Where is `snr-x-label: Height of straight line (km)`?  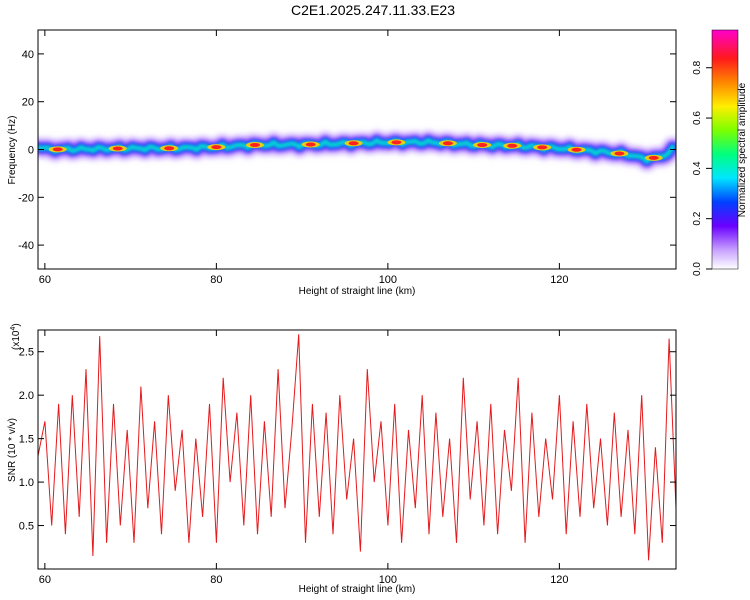
snr-x-label: Height of straight line (km) is located at coordinates (357, 589).